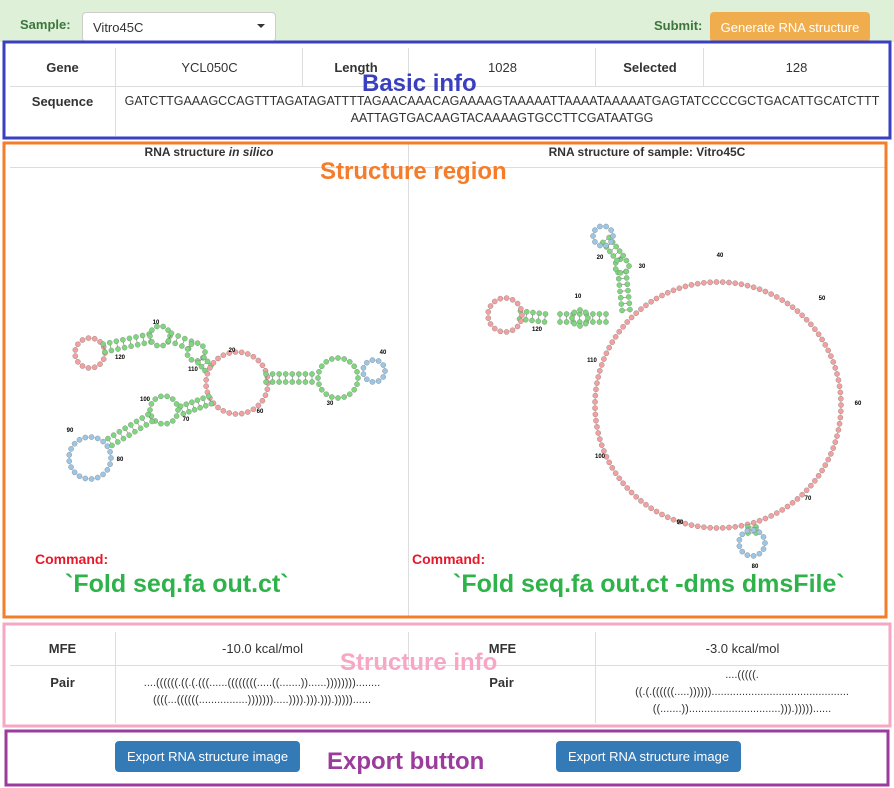 The image size is (894, 788). I want to click on annotation: Structure info, so click(419, 662).